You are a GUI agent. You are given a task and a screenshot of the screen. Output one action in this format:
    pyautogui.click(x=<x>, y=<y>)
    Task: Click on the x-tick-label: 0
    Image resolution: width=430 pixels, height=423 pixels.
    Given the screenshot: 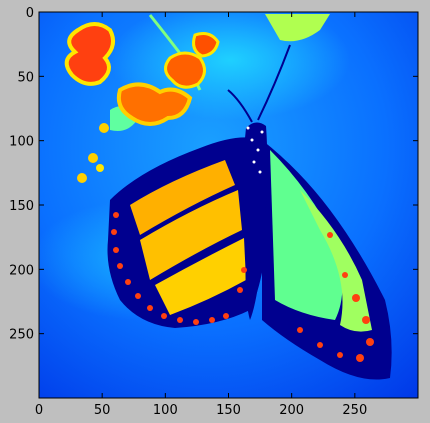 What is the action you would take?
    pyautogui.click(x=39, y=410)
    